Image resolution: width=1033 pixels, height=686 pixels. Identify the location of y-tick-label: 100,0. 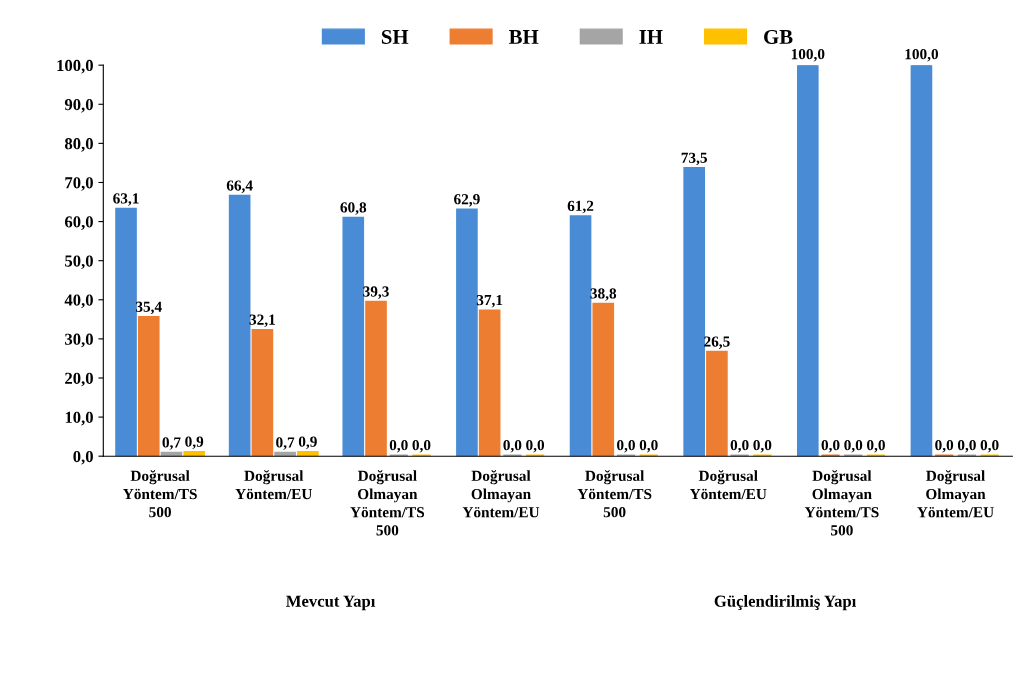
(75, 66).